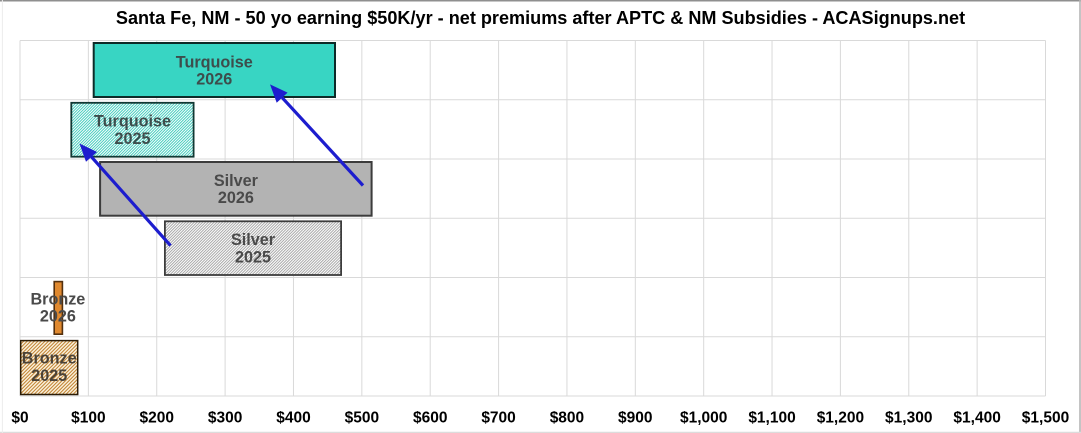 This screenshot has height=433, width=1081. Describe the element at coordinates (498, 417) in the screenshot. I see `svg-text: $700` at that location.